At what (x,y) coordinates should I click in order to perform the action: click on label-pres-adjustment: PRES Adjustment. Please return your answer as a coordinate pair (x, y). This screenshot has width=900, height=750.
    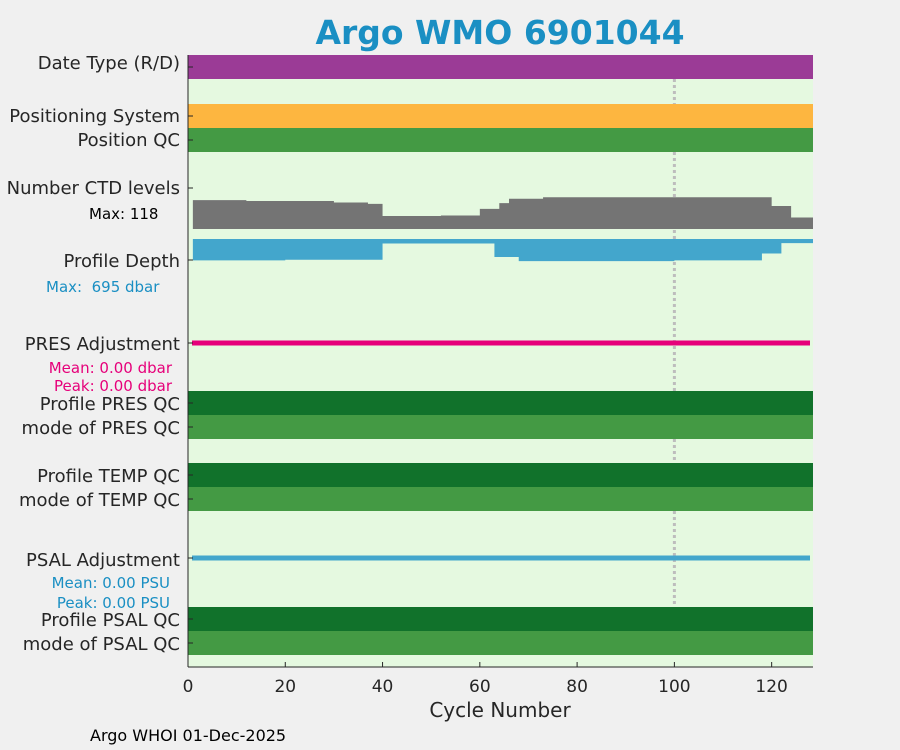
    Looking at the image, I should click on (102, 344).